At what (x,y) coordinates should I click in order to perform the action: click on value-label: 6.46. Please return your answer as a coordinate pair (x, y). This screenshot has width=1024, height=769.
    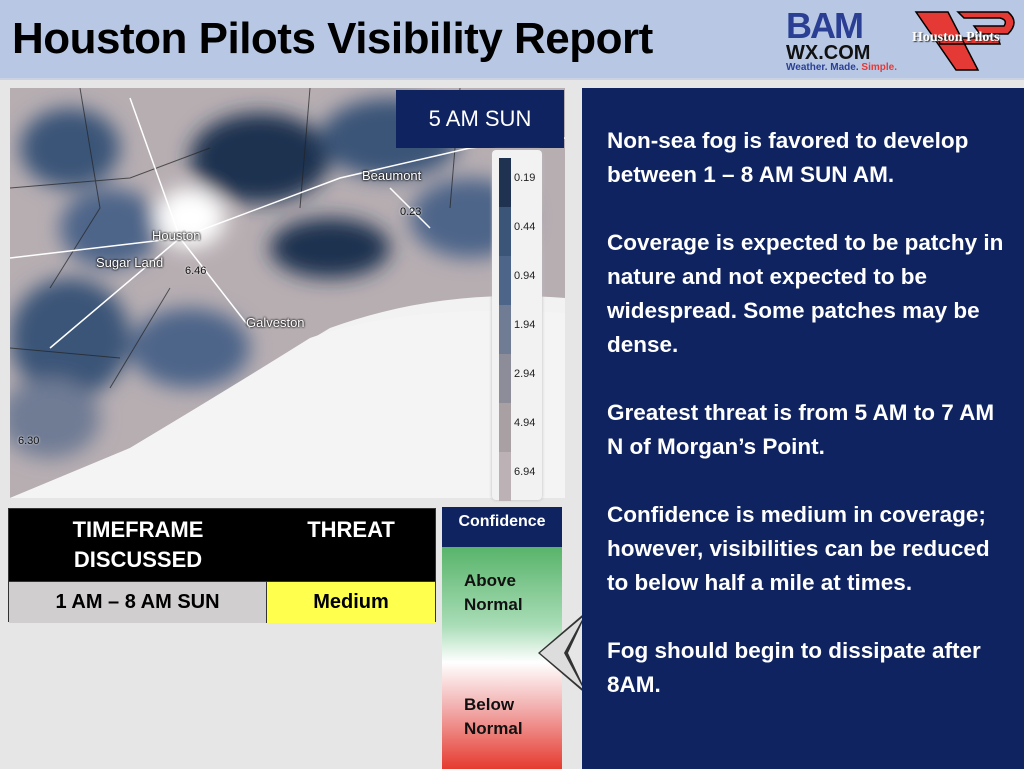
    Looking at the image, I should click on (196, 271).